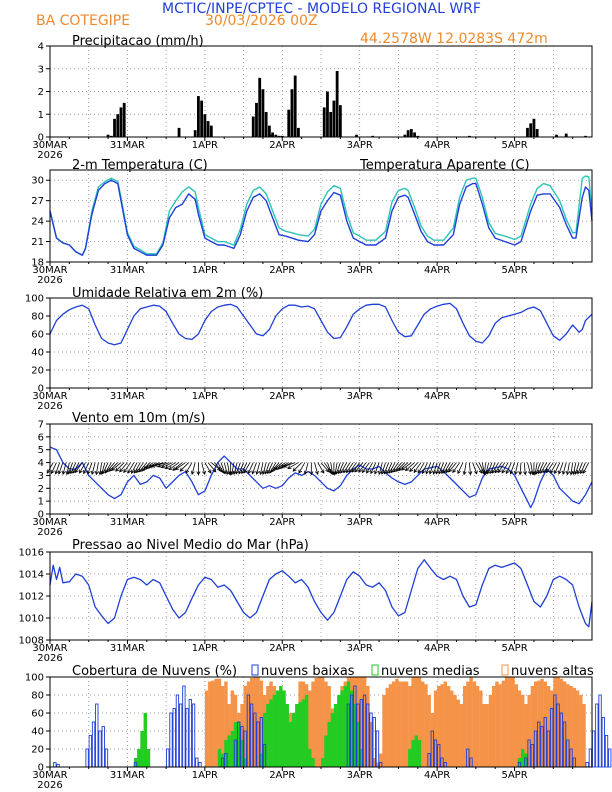 The width and height of the screenshot is (612, 792). Describe the element at coordinates (205, 775) in the screenshot. I see `x-tick-label: 1APR` at that location.